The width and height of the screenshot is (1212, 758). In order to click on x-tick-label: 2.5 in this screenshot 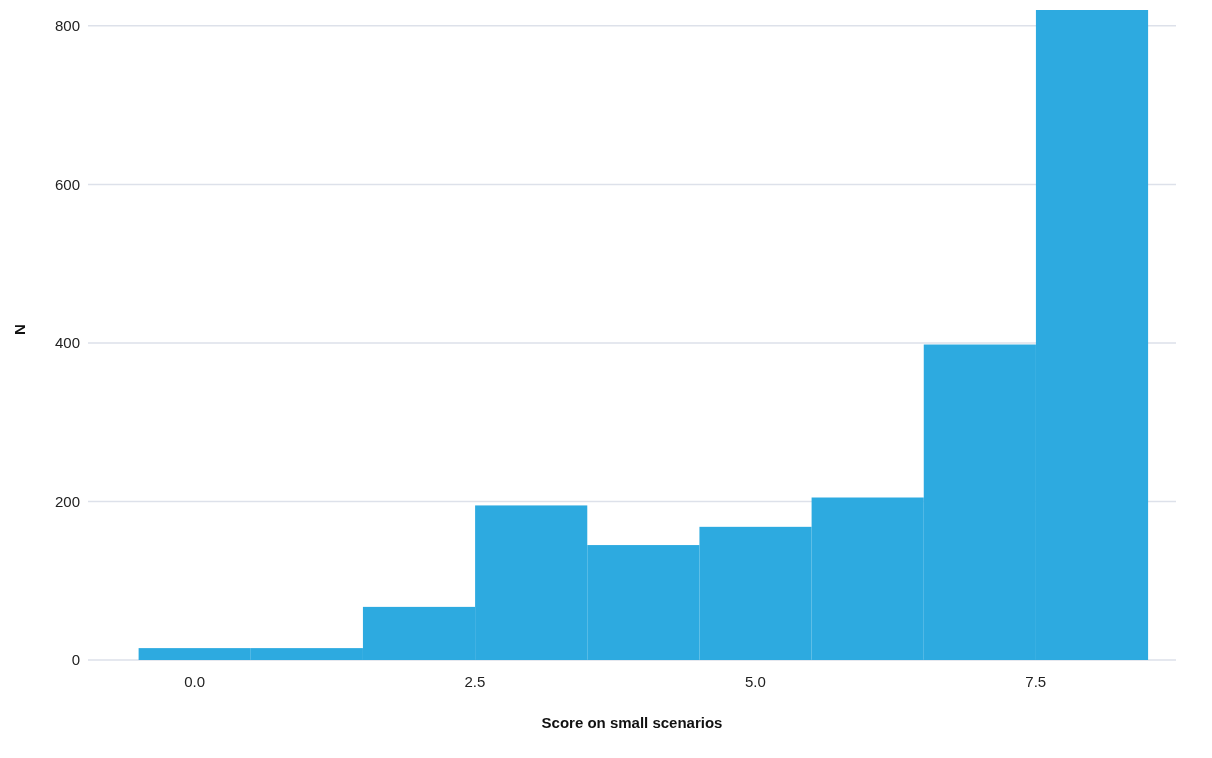, I will do `click(475, 681)`.